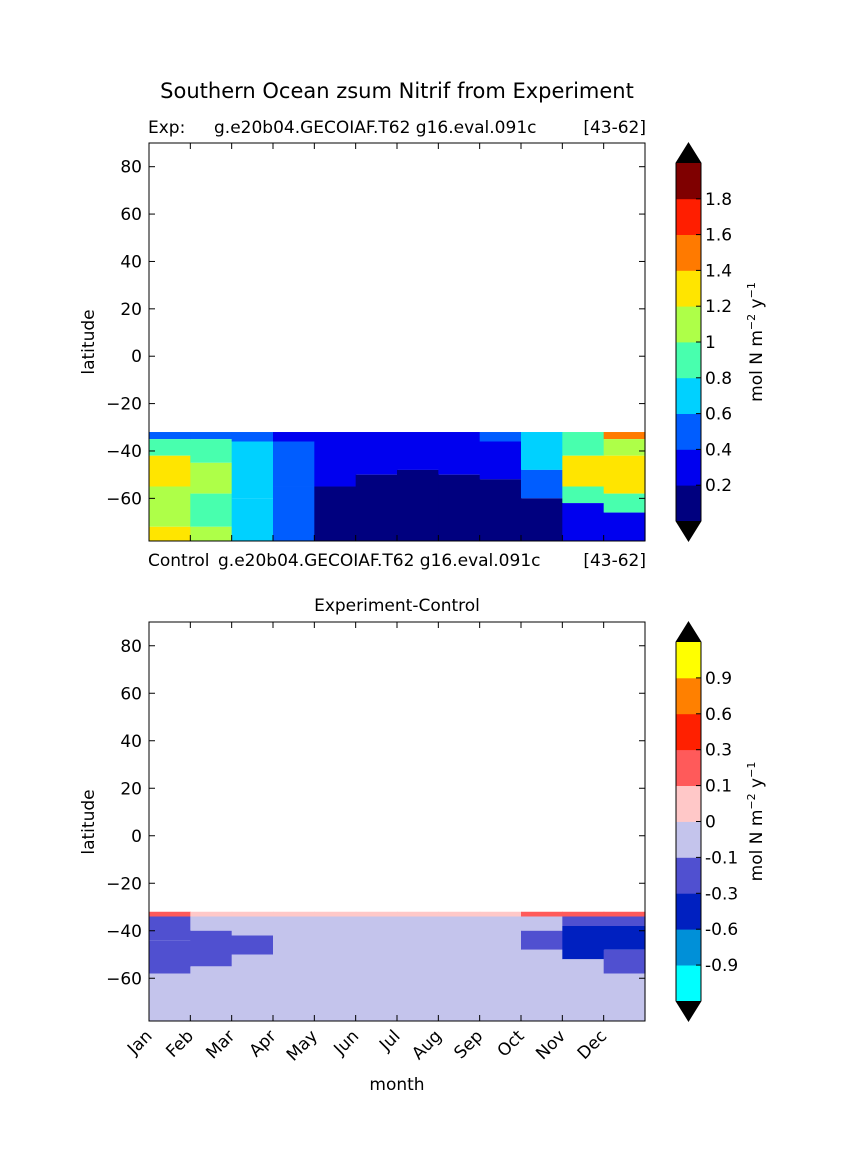 The width and height of the screenshot is (854, 1174). I want to click on colorbar-tick-label: 1.4, so click(718, 271).